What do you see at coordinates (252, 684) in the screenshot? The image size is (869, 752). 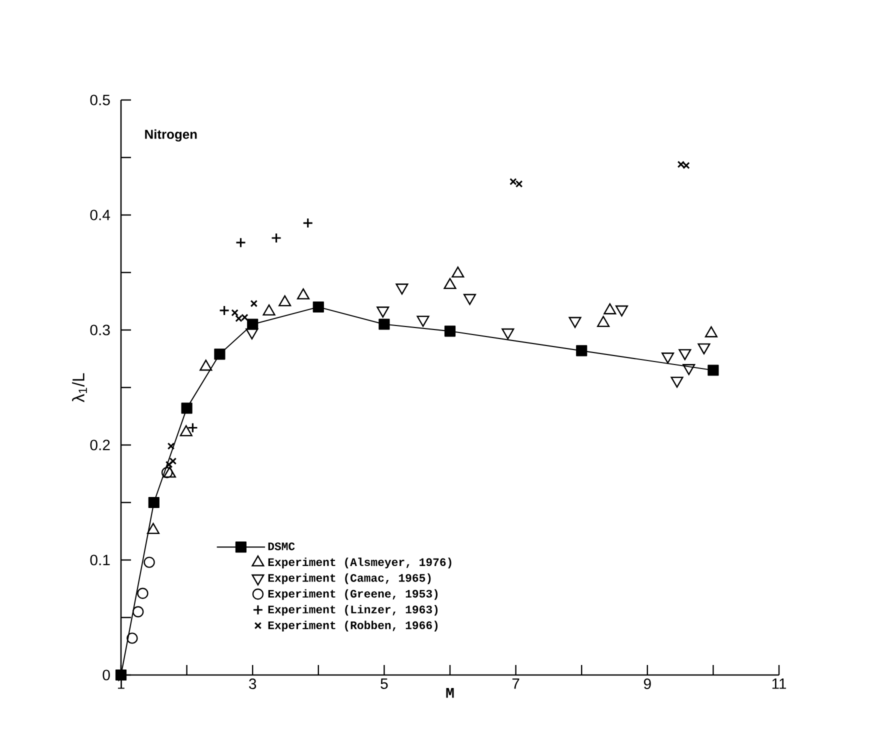 I see `x-tick-label: 3` at bounding box center [252, 684].